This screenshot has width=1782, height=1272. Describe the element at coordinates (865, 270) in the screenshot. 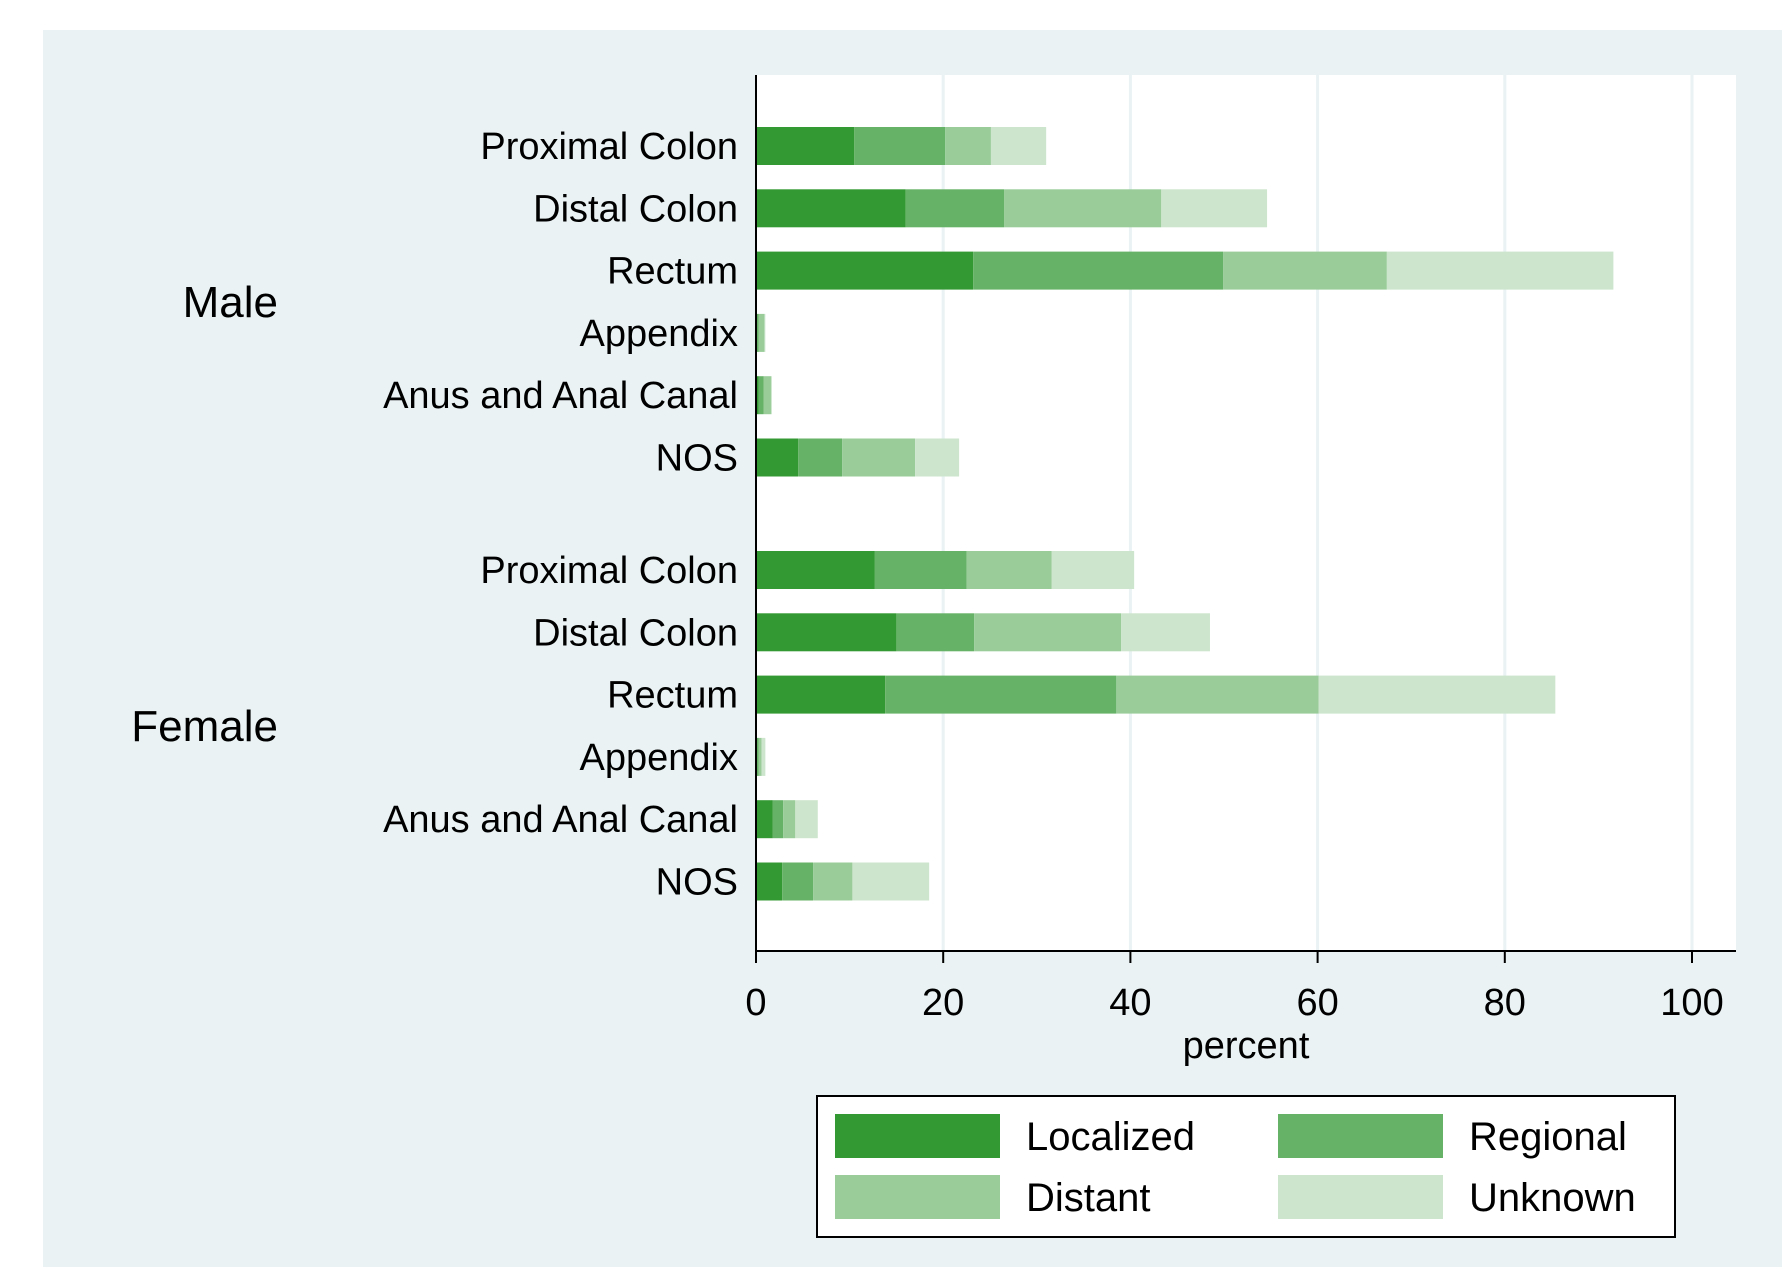

I see `bar-male-rectum-localized` at that location.